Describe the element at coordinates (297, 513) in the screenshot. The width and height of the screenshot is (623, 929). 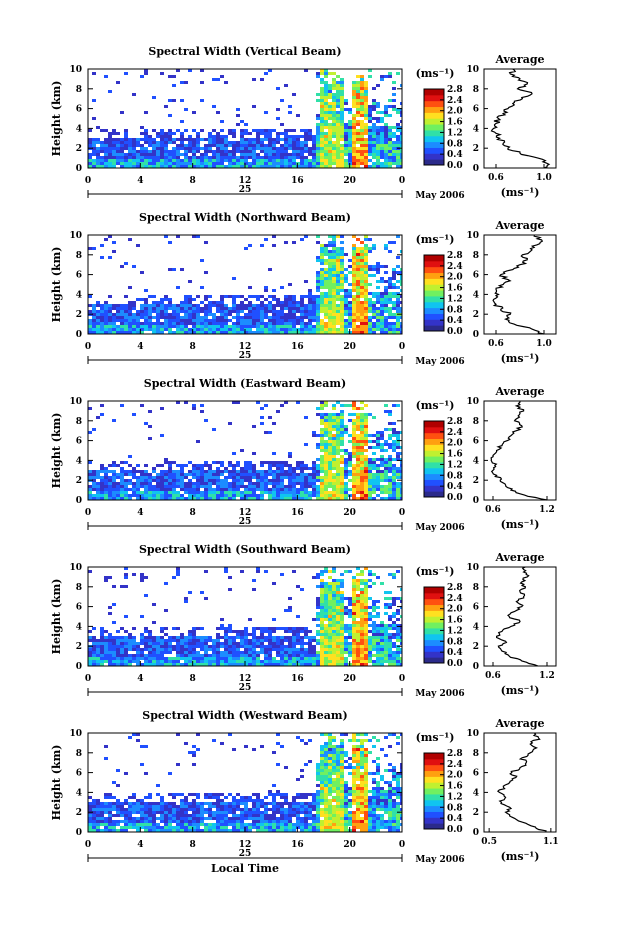
I see `x-tick-label: 16` at that location.